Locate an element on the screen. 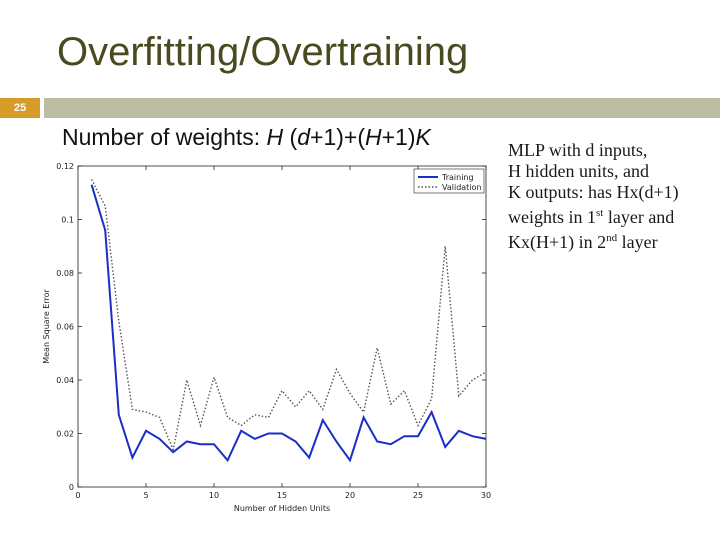  legend-label: Validation is located at coordinates (462, 187).